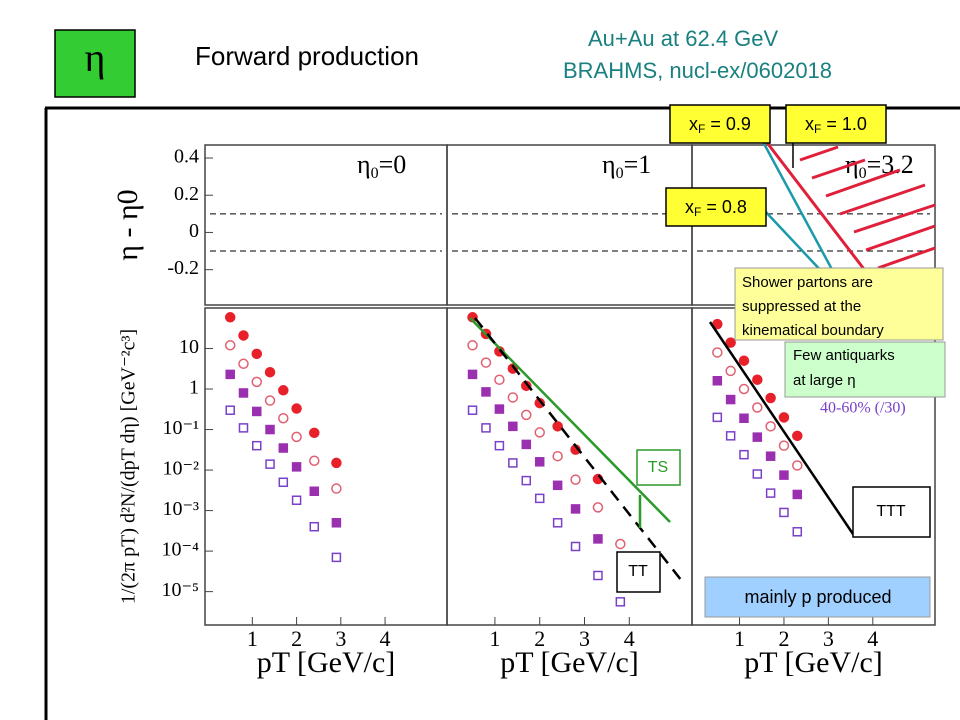 The width and height of the screenshot is (960, 720). What do you see at coordinates (739, 638) in the screenshot?
I see `x-tick-label: 1` at bounding box center [739, 638].